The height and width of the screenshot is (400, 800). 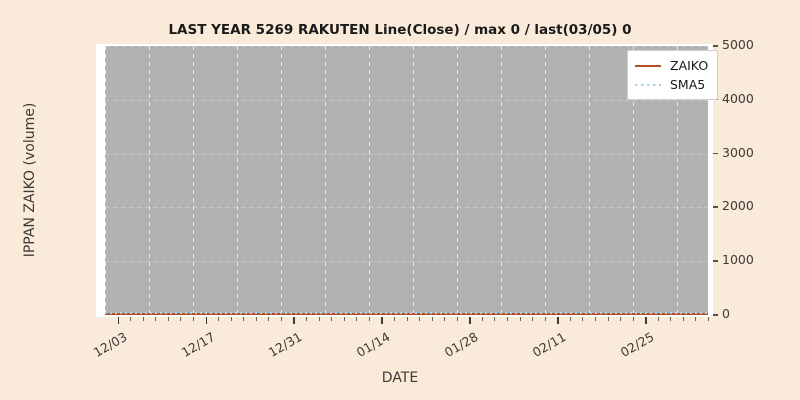 I want to click on y-axis-title-wrap: IPPAN ZAIKO (volume), so click(x=30, y=200).